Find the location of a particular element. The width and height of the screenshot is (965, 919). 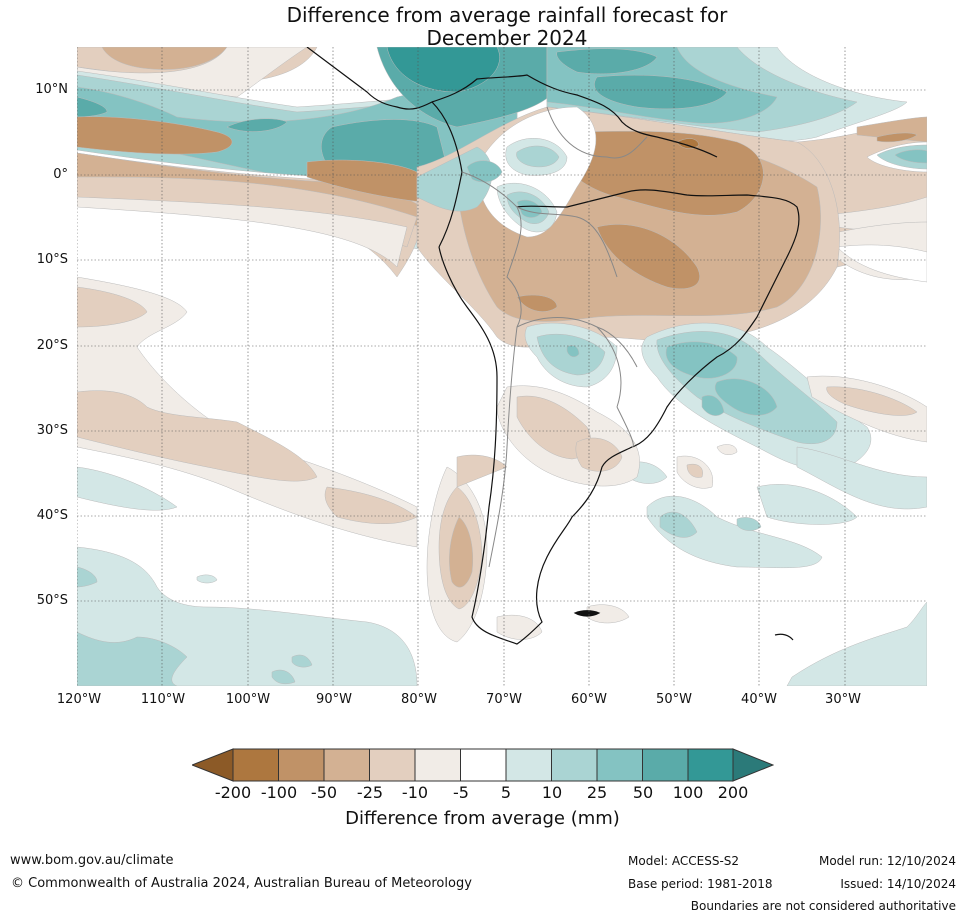

colorbar-tick: 200 is located at coordinates (733, 792).